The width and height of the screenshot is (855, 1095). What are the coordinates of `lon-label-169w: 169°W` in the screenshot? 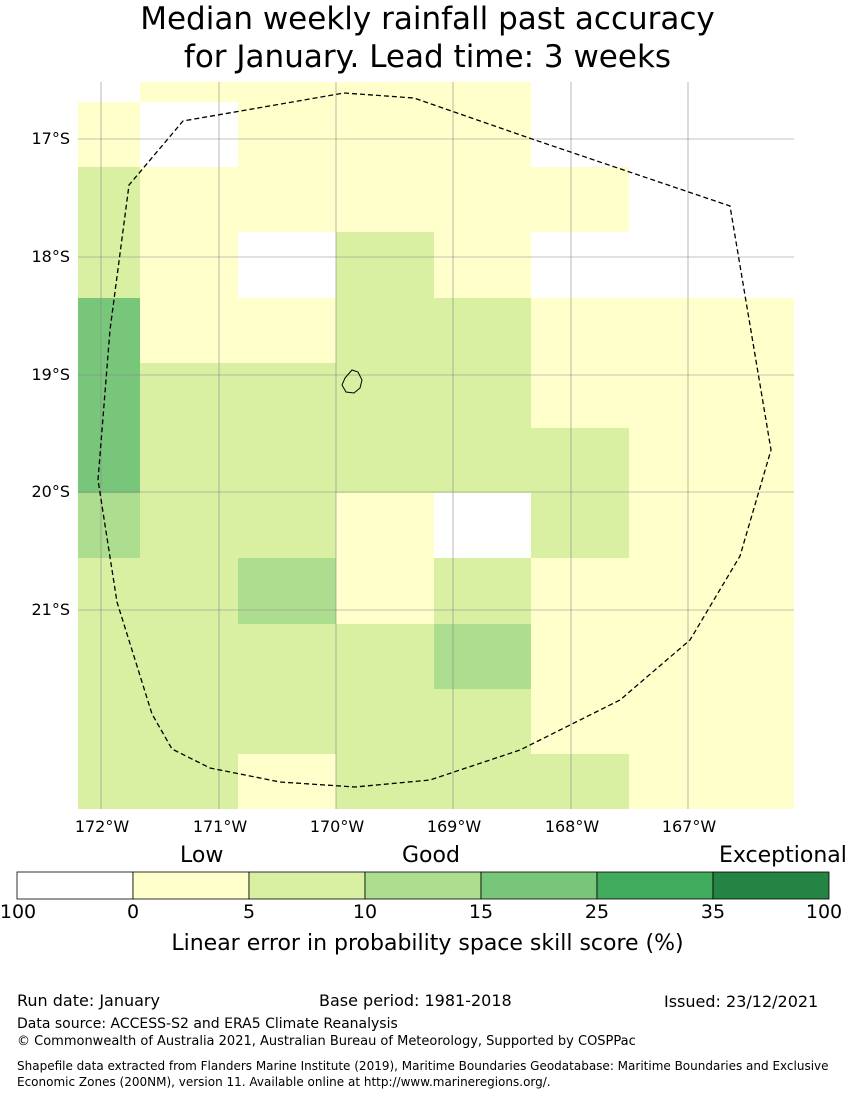 It's located at (454, 826).